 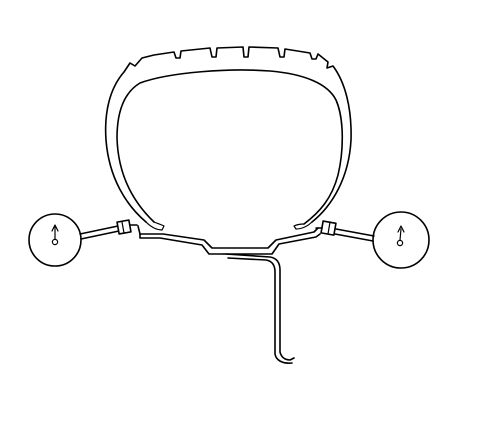 I want to click on left-gauge-center, so click(x=55, y=242).